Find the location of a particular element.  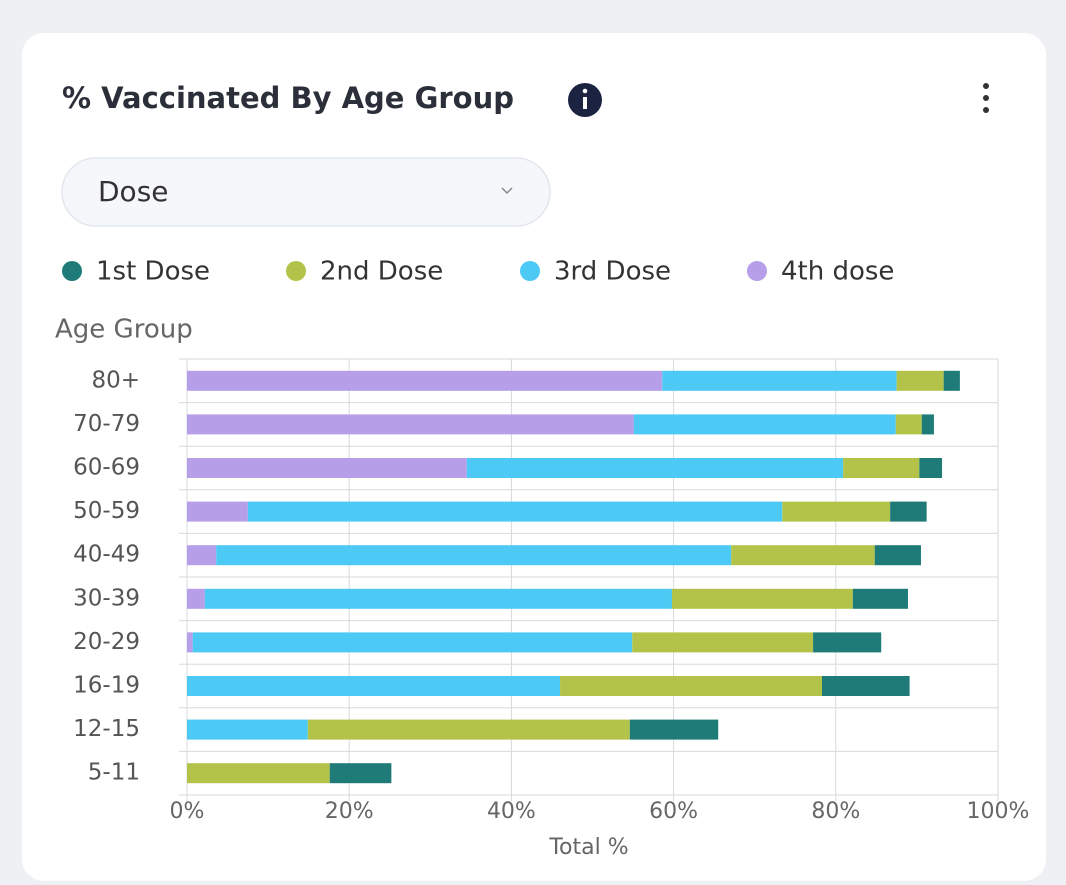

x-tick-label: 40% is located at coordinates (511, 811).